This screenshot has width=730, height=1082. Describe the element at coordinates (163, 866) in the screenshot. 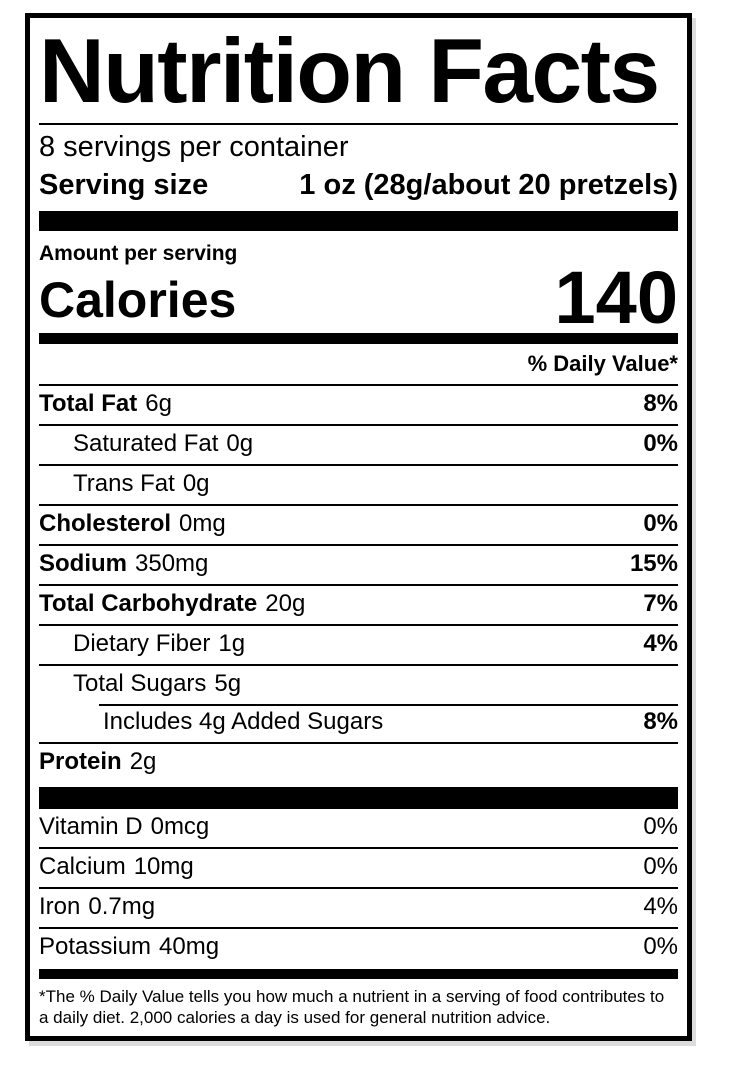

I see `micronutrient-amount: 10mg` at that location.